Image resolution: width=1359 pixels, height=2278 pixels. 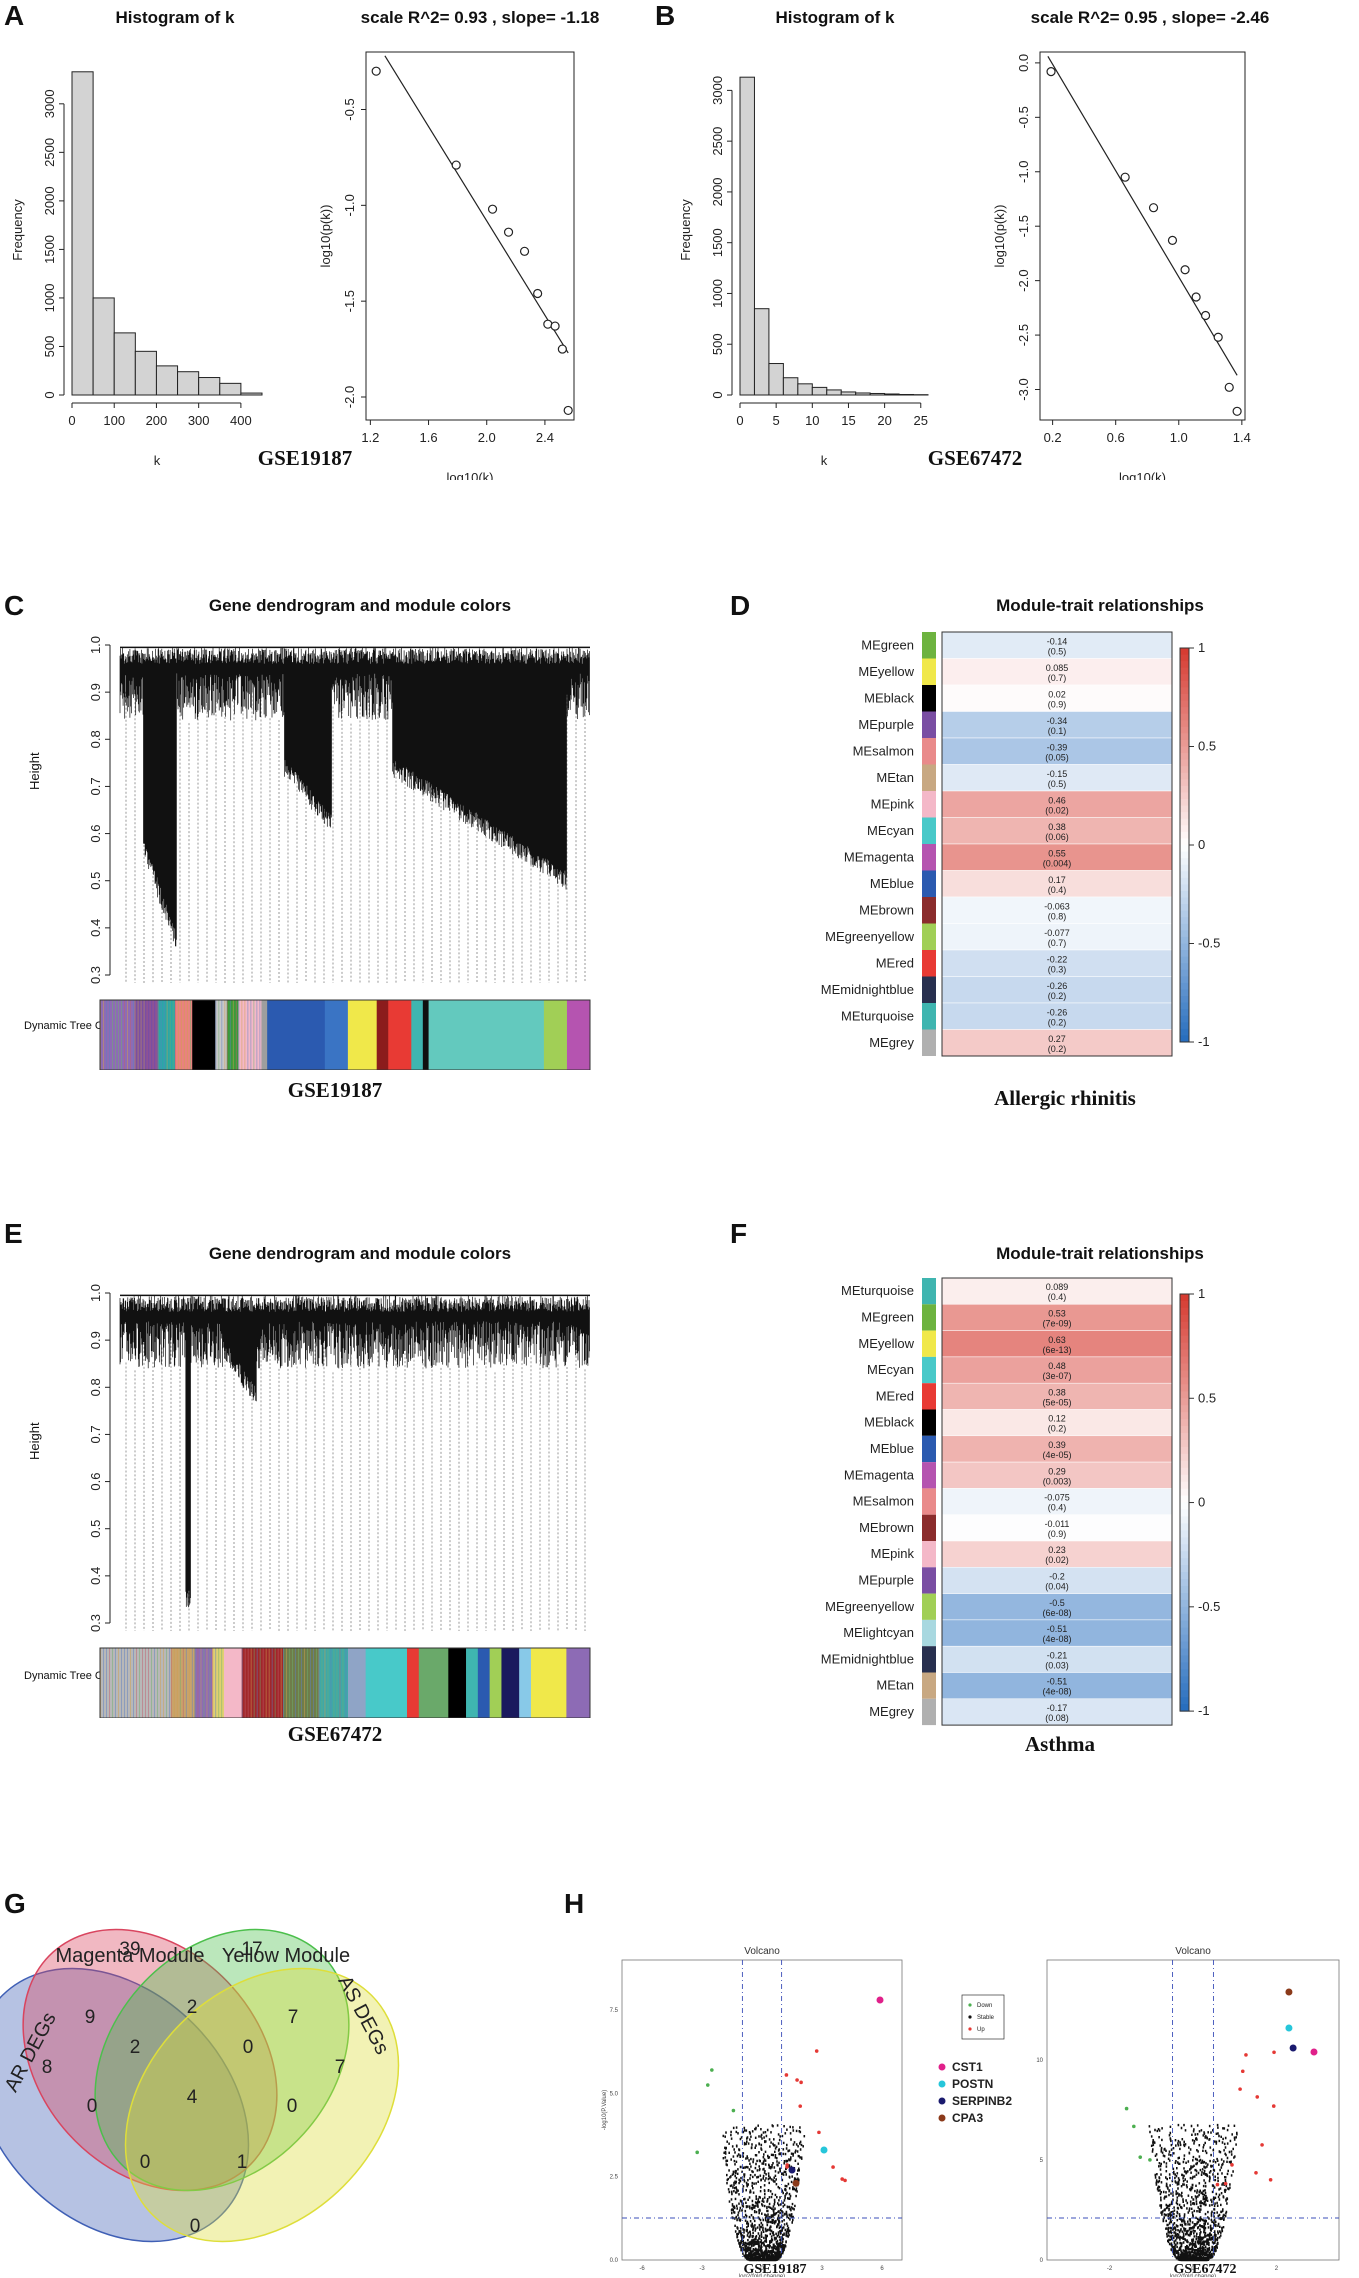 I want to click on y-tick-label: 1000, so click(x=717, y=293).